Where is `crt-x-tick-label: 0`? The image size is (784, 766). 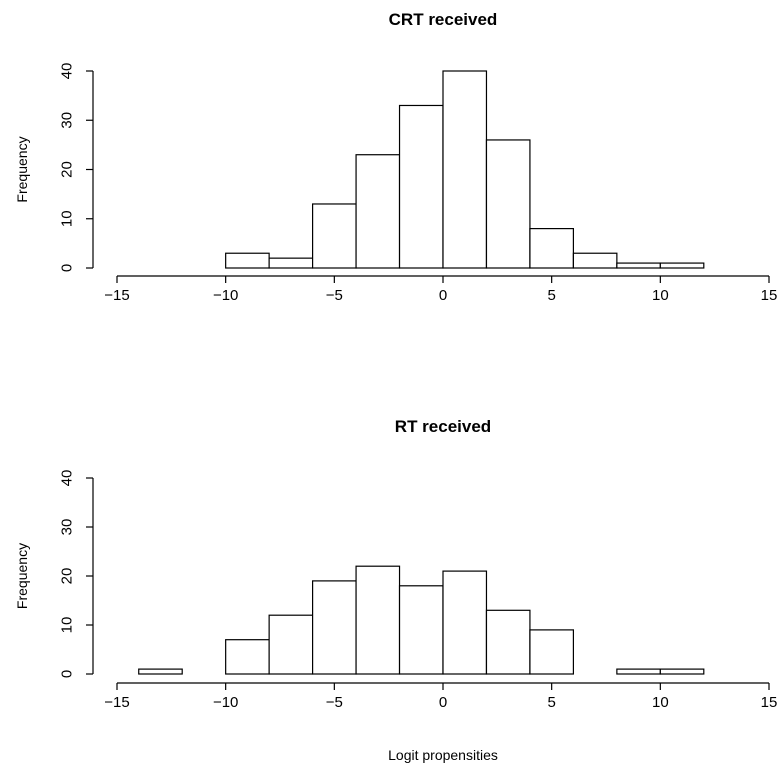
crt-x-tick-label: 0 is located at coordinates (443, 295).